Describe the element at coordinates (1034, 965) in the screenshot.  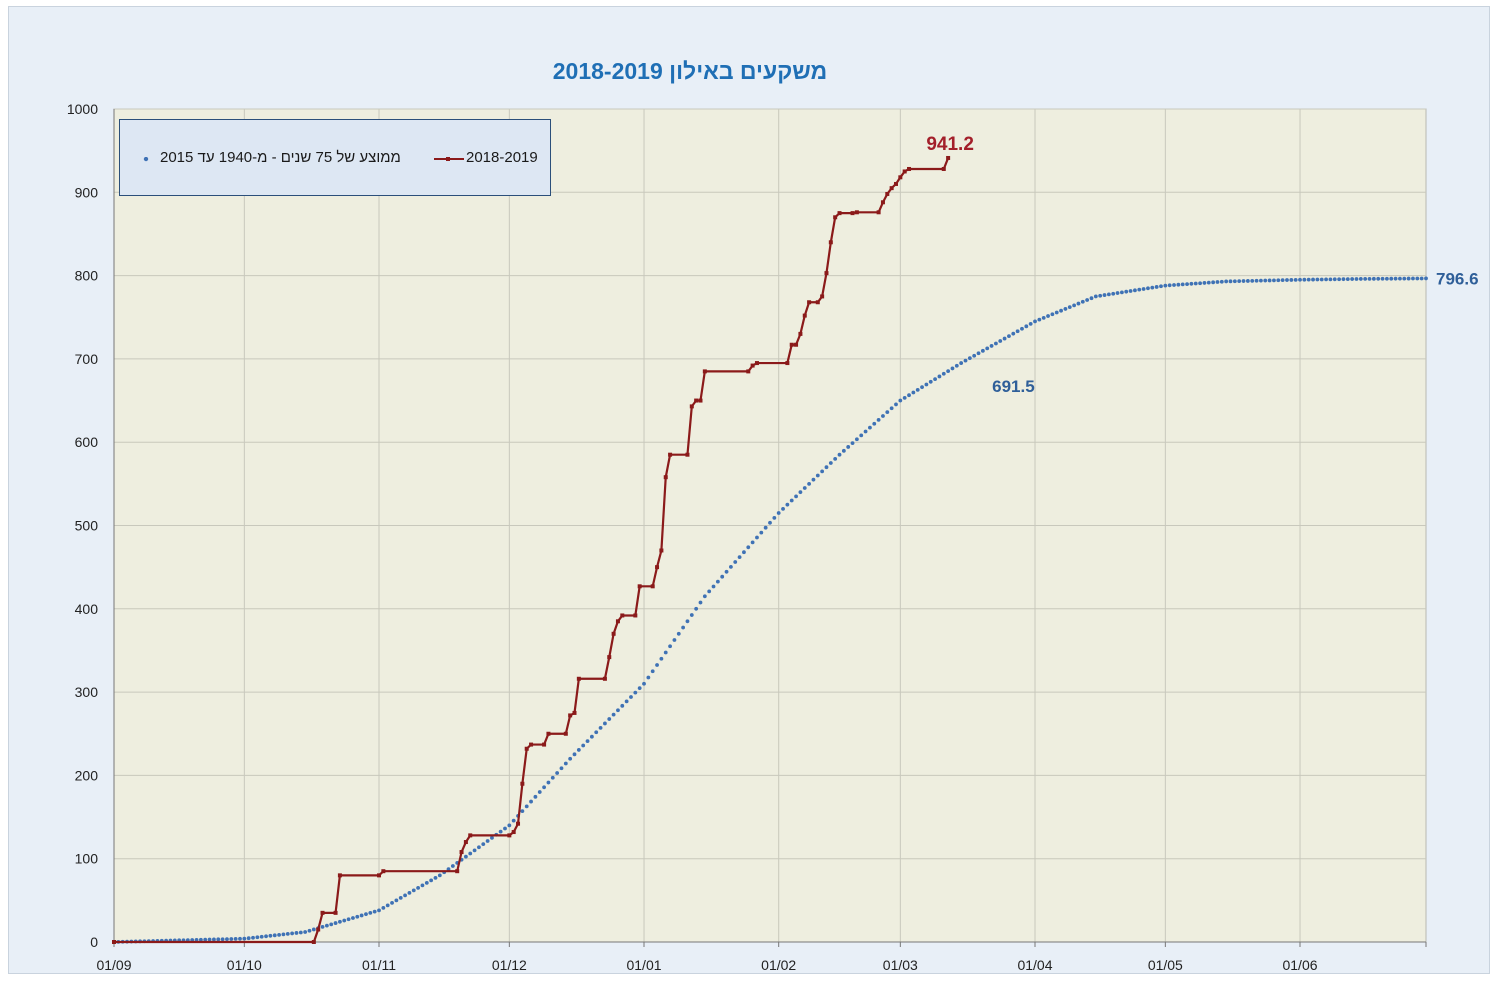
I see `x-tick-label: 01/04` at that location.